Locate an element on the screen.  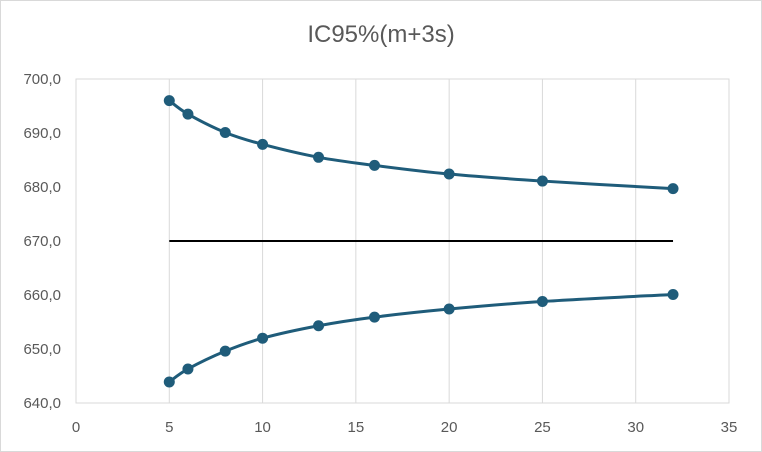
y-tick-label: 650,0 is located at coordinates (42, 349).